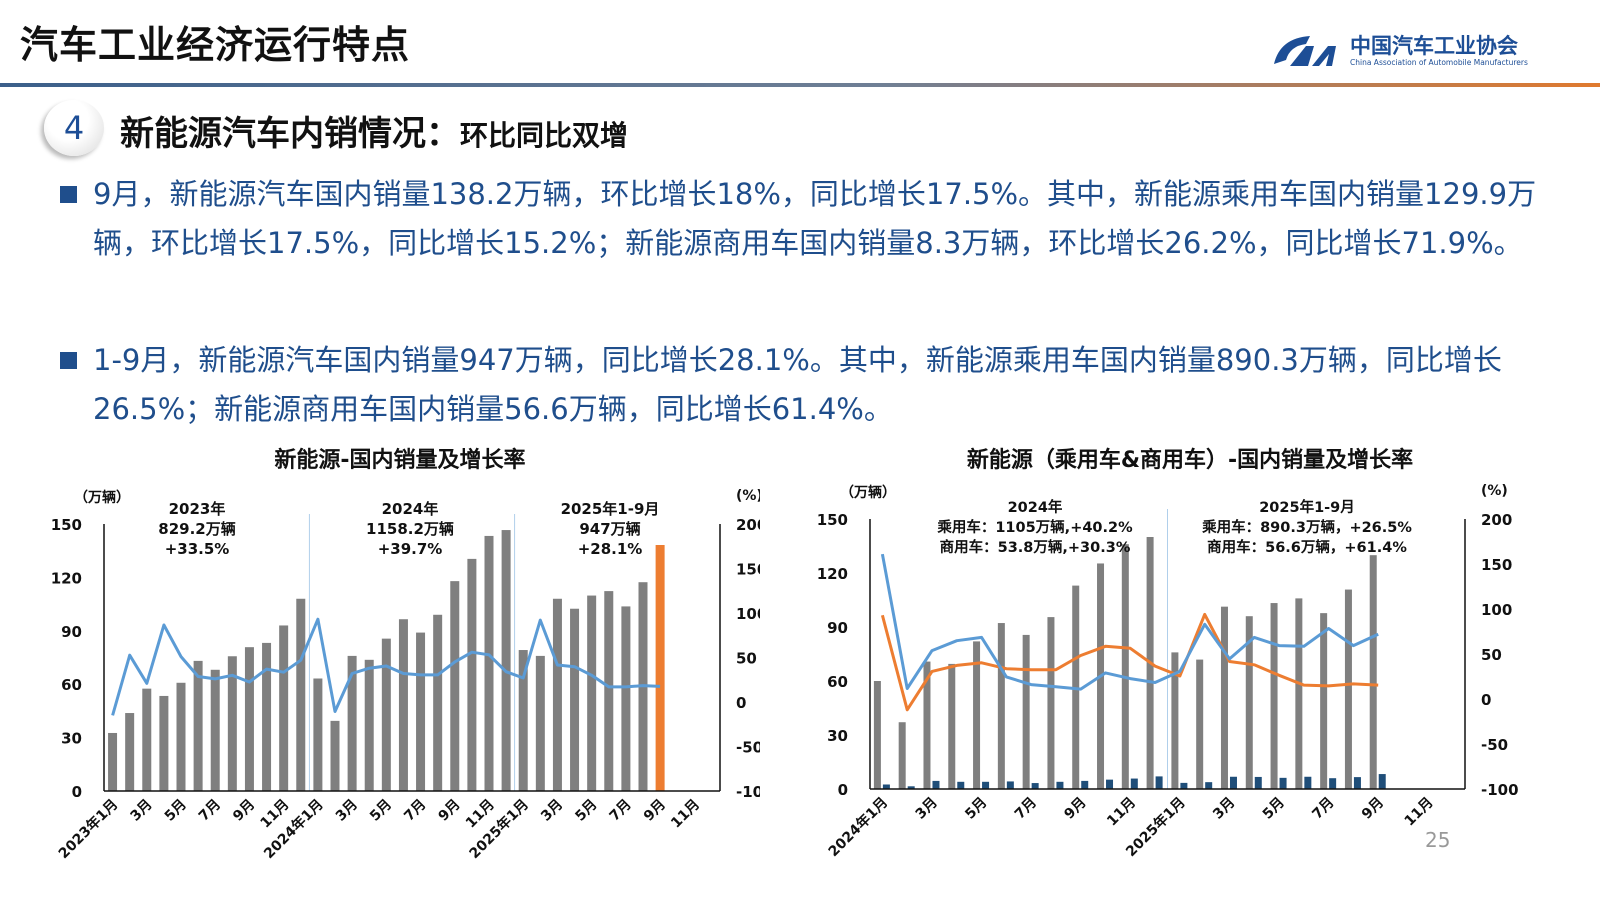 The image size is (1600, 899). What do you see at coordinates (1491, 655) in the screenshot?
I see `y2-tick-label: 50` at bounding box center [1491, 655].